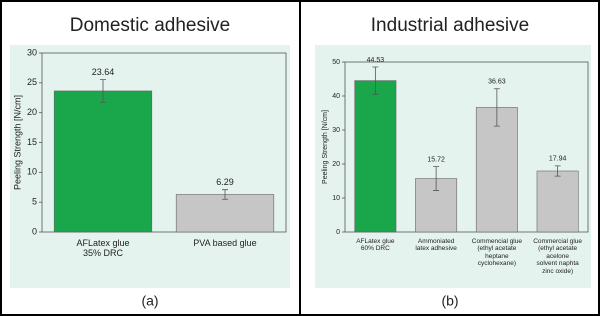 Image resolution: width=600 pixels, height=316 pixels. What do you see at coordinates (225, 182) in the screenshot?
I see `value-label: 6.29` at bounding box center [225, 182].